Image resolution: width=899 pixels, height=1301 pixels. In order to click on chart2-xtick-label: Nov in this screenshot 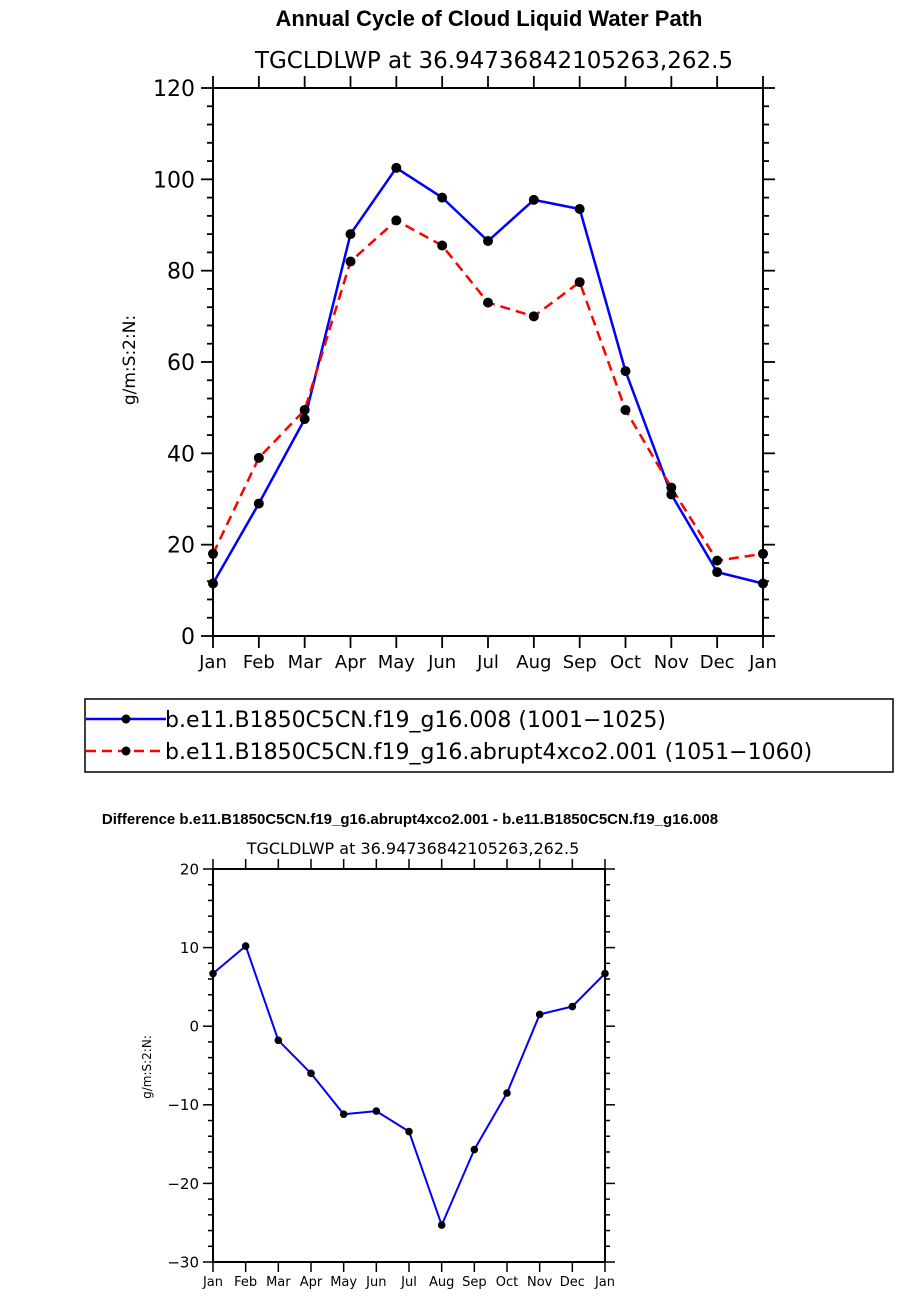, I will do `click(540, 1282)`.